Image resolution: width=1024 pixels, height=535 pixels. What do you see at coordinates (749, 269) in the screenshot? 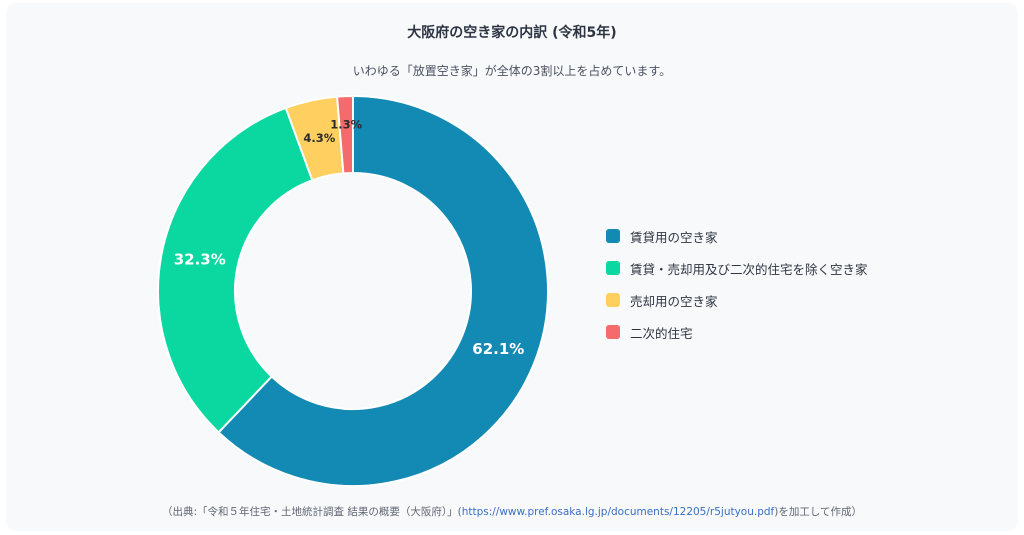
I see `legend-label: 賃貸・売却用及び二次的住宅を除く空き家` at bounding box center [749, 269].